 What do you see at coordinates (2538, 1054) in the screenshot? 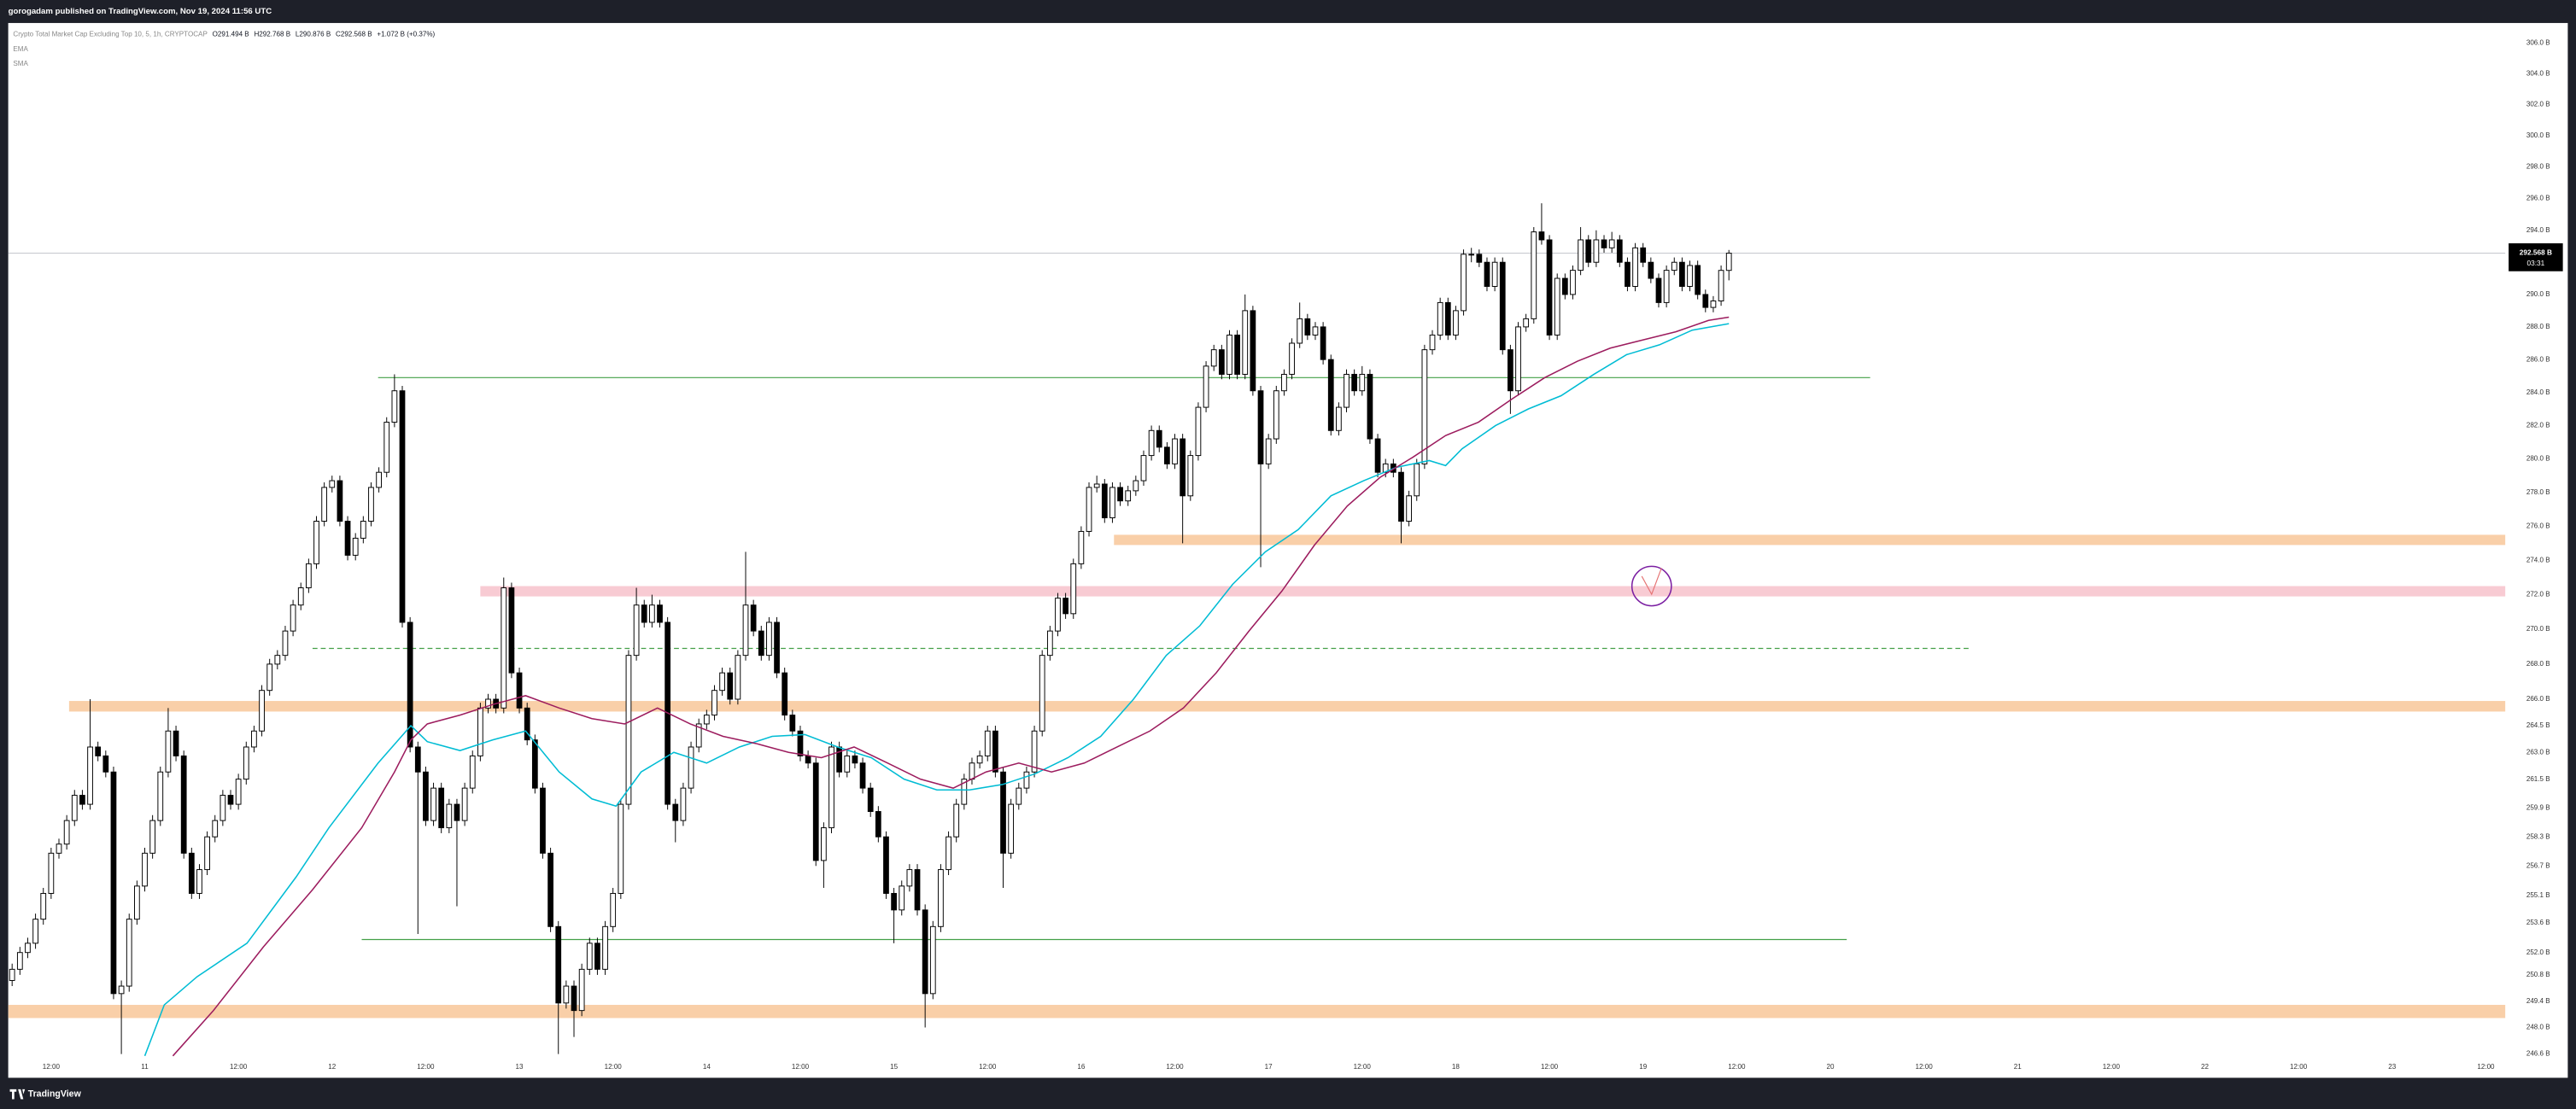
I see `y-tick-label: 246.6 B` at bounding box center [2538, 1054].